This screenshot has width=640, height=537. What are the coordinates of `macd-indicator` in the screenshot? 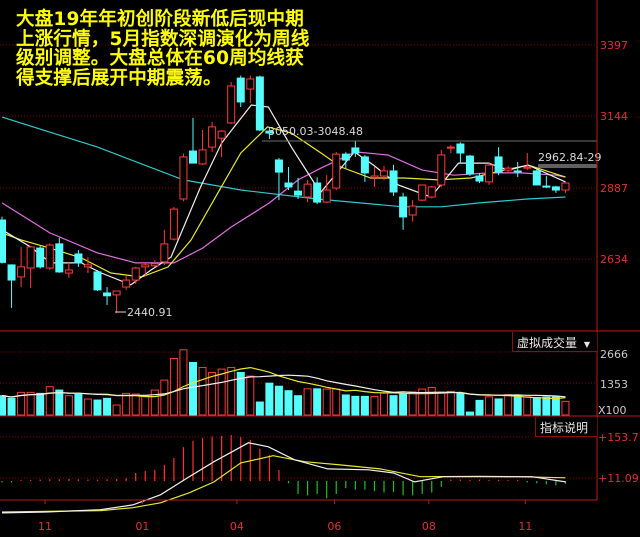 It's located at (284, 474).